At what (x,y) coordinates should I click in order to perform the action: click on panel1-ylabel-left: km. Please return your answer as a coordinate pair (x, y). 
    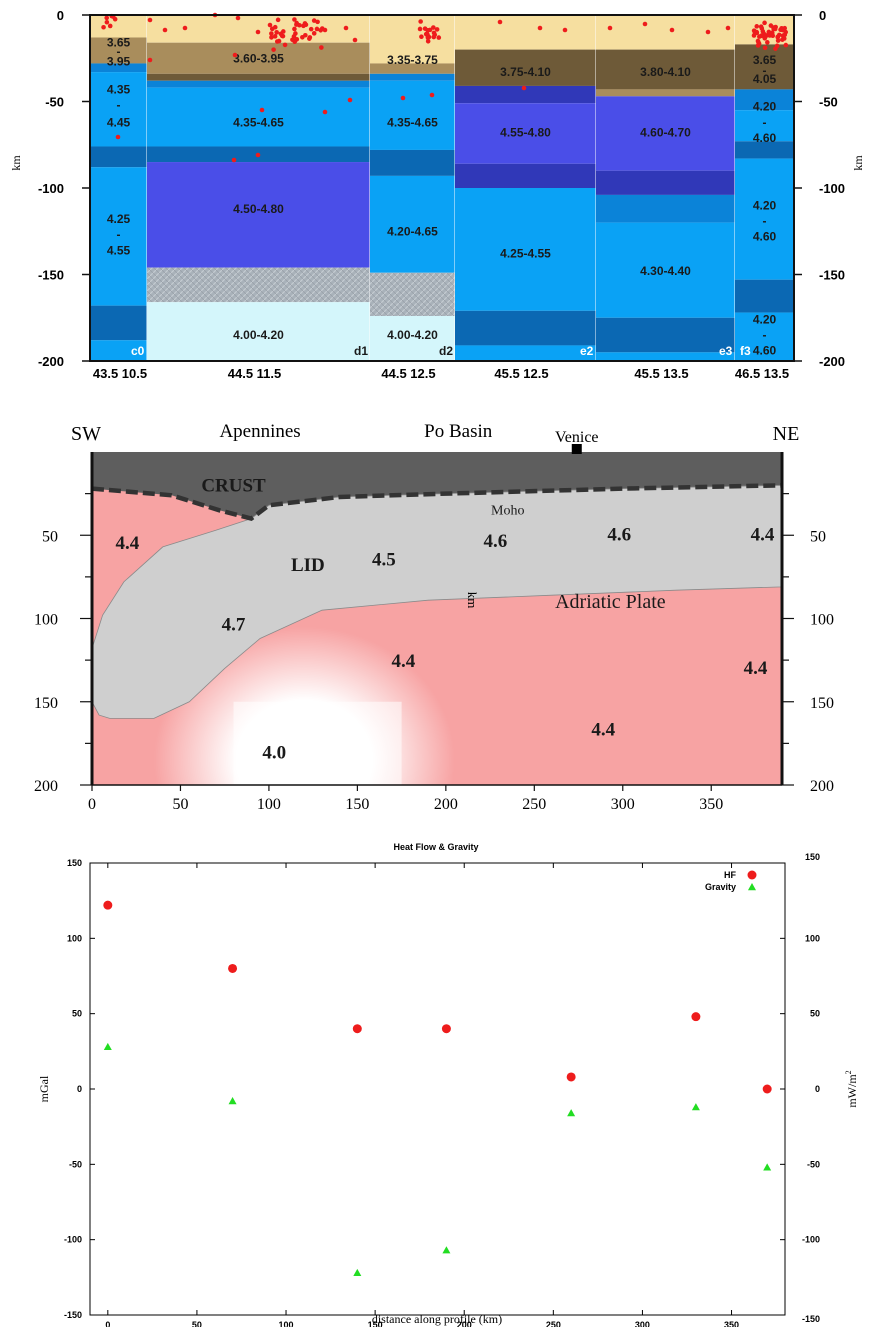
    Looking at the image, I should click on (16, 163).